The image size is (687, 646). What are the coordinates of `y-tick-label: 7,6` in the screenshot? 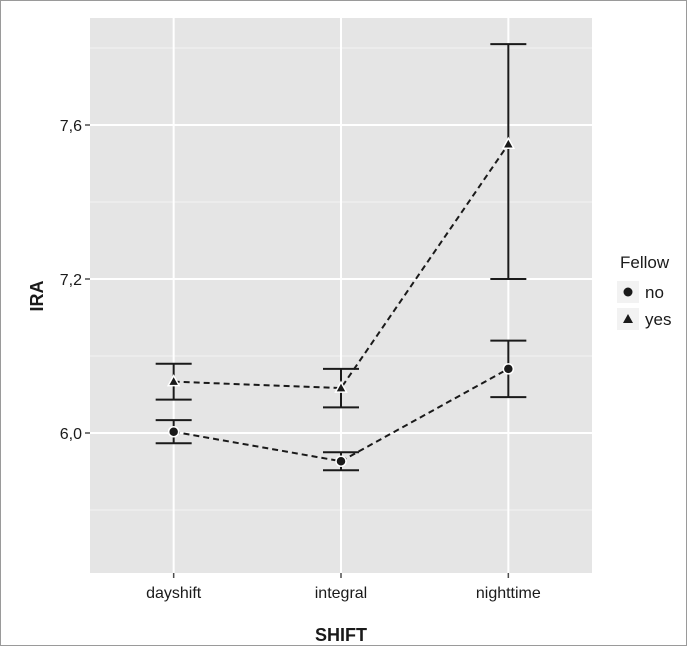 It's located at (71, 126).